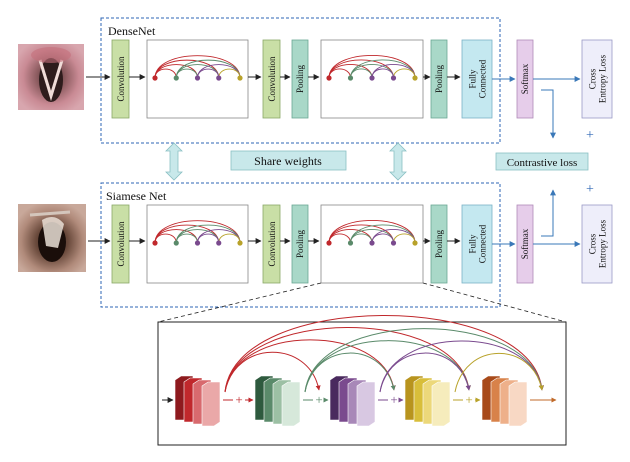 The height and width of the screenshot is (462, 630). Describe the element at coordinates (136, 196) in the screenshot. I see `siamese-net-title: Siamese Net` at that location.